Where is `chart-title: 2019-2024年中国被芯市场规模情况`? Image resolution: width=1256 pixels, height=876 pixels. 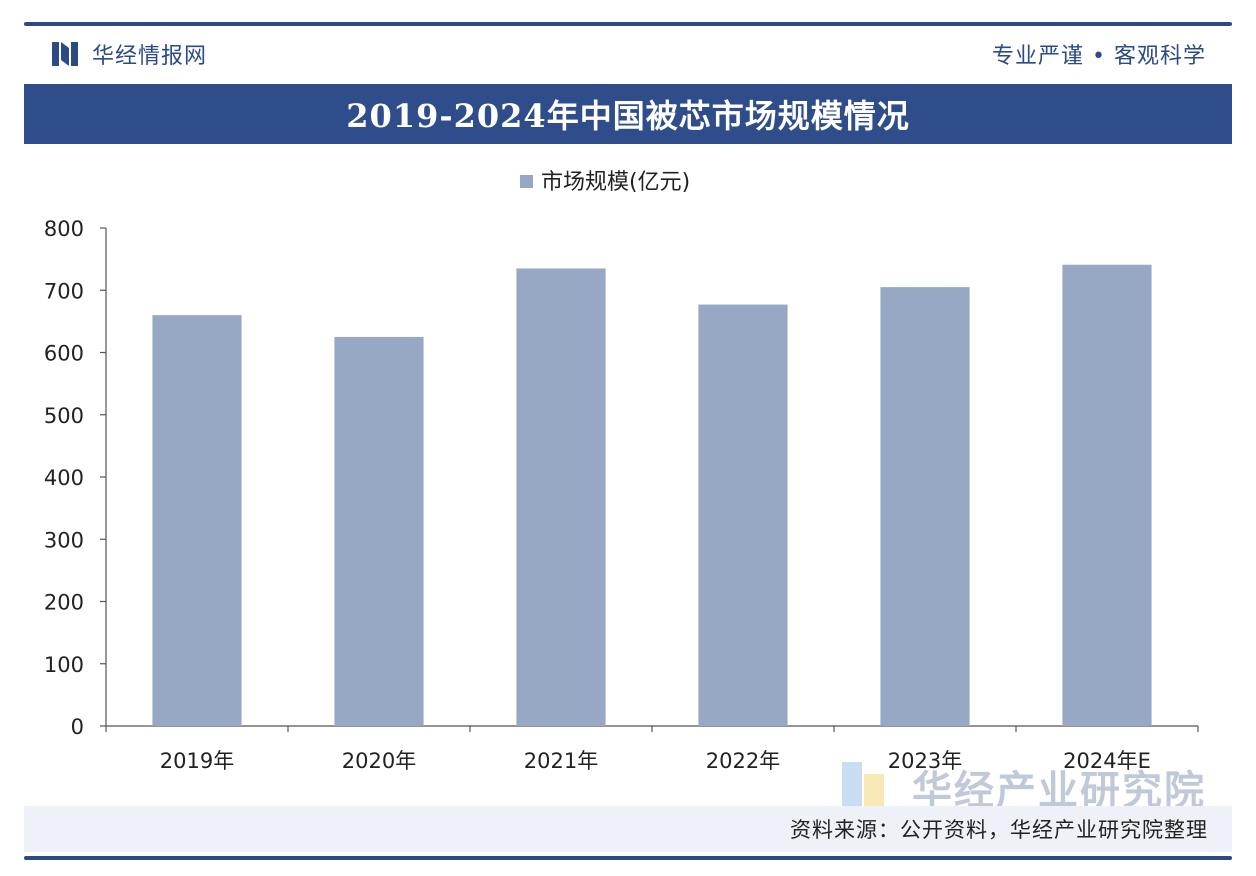 chart-title: 2019-2024年中国被芯市场规模情况 is located at coordinates (628, 116).